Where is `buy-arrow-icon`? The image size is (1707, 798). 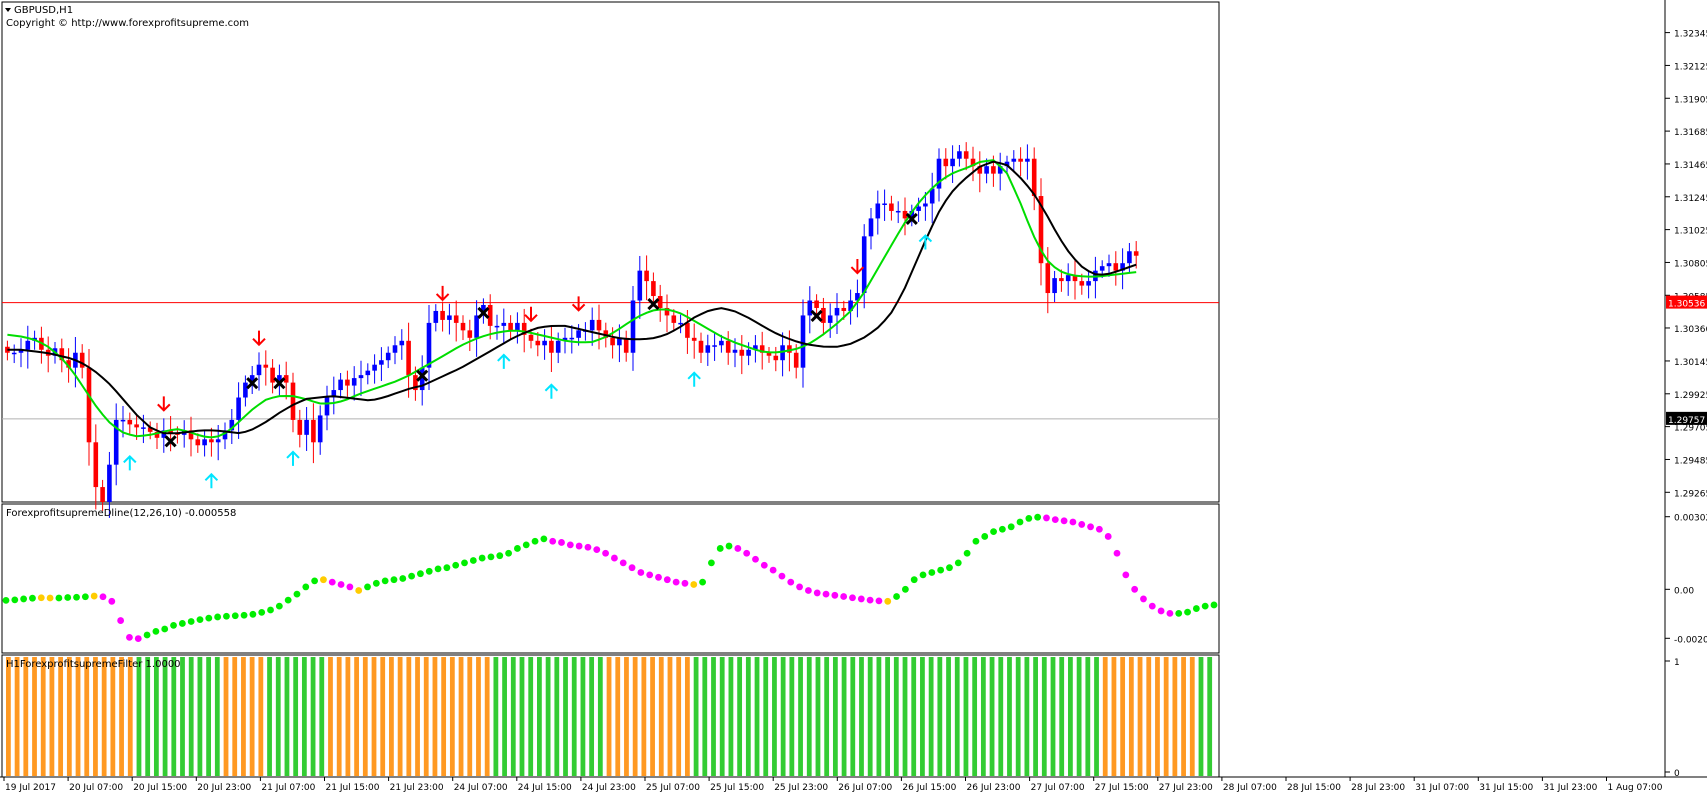 buy-arrow-icon is located at coordinates (504, 361).